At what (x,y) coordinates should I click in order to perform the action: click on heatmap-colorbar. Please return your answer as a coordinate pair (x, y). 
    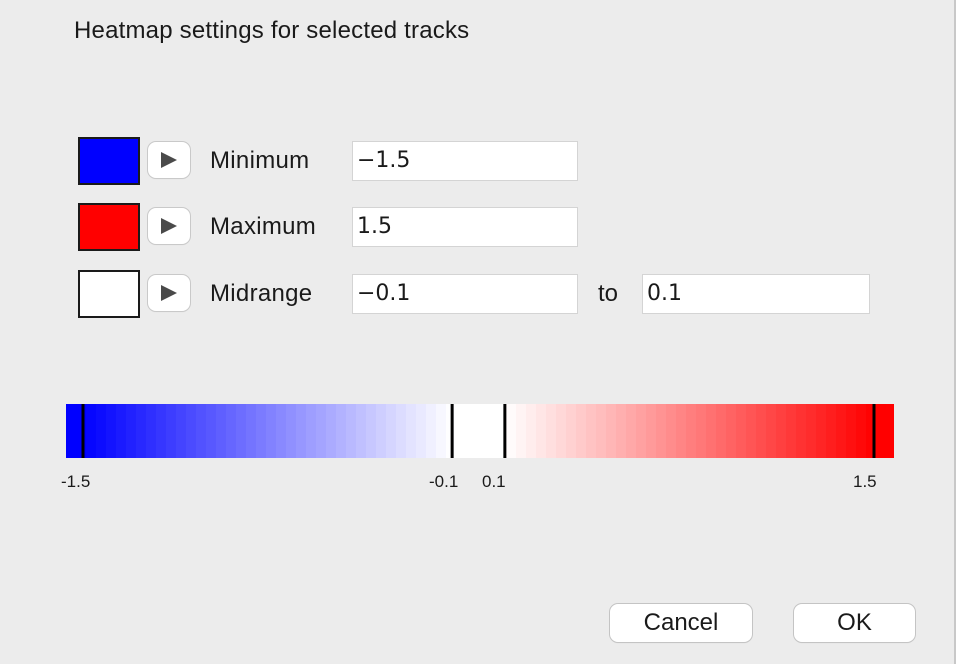
    Looking at the image, I should click on (480, 431).